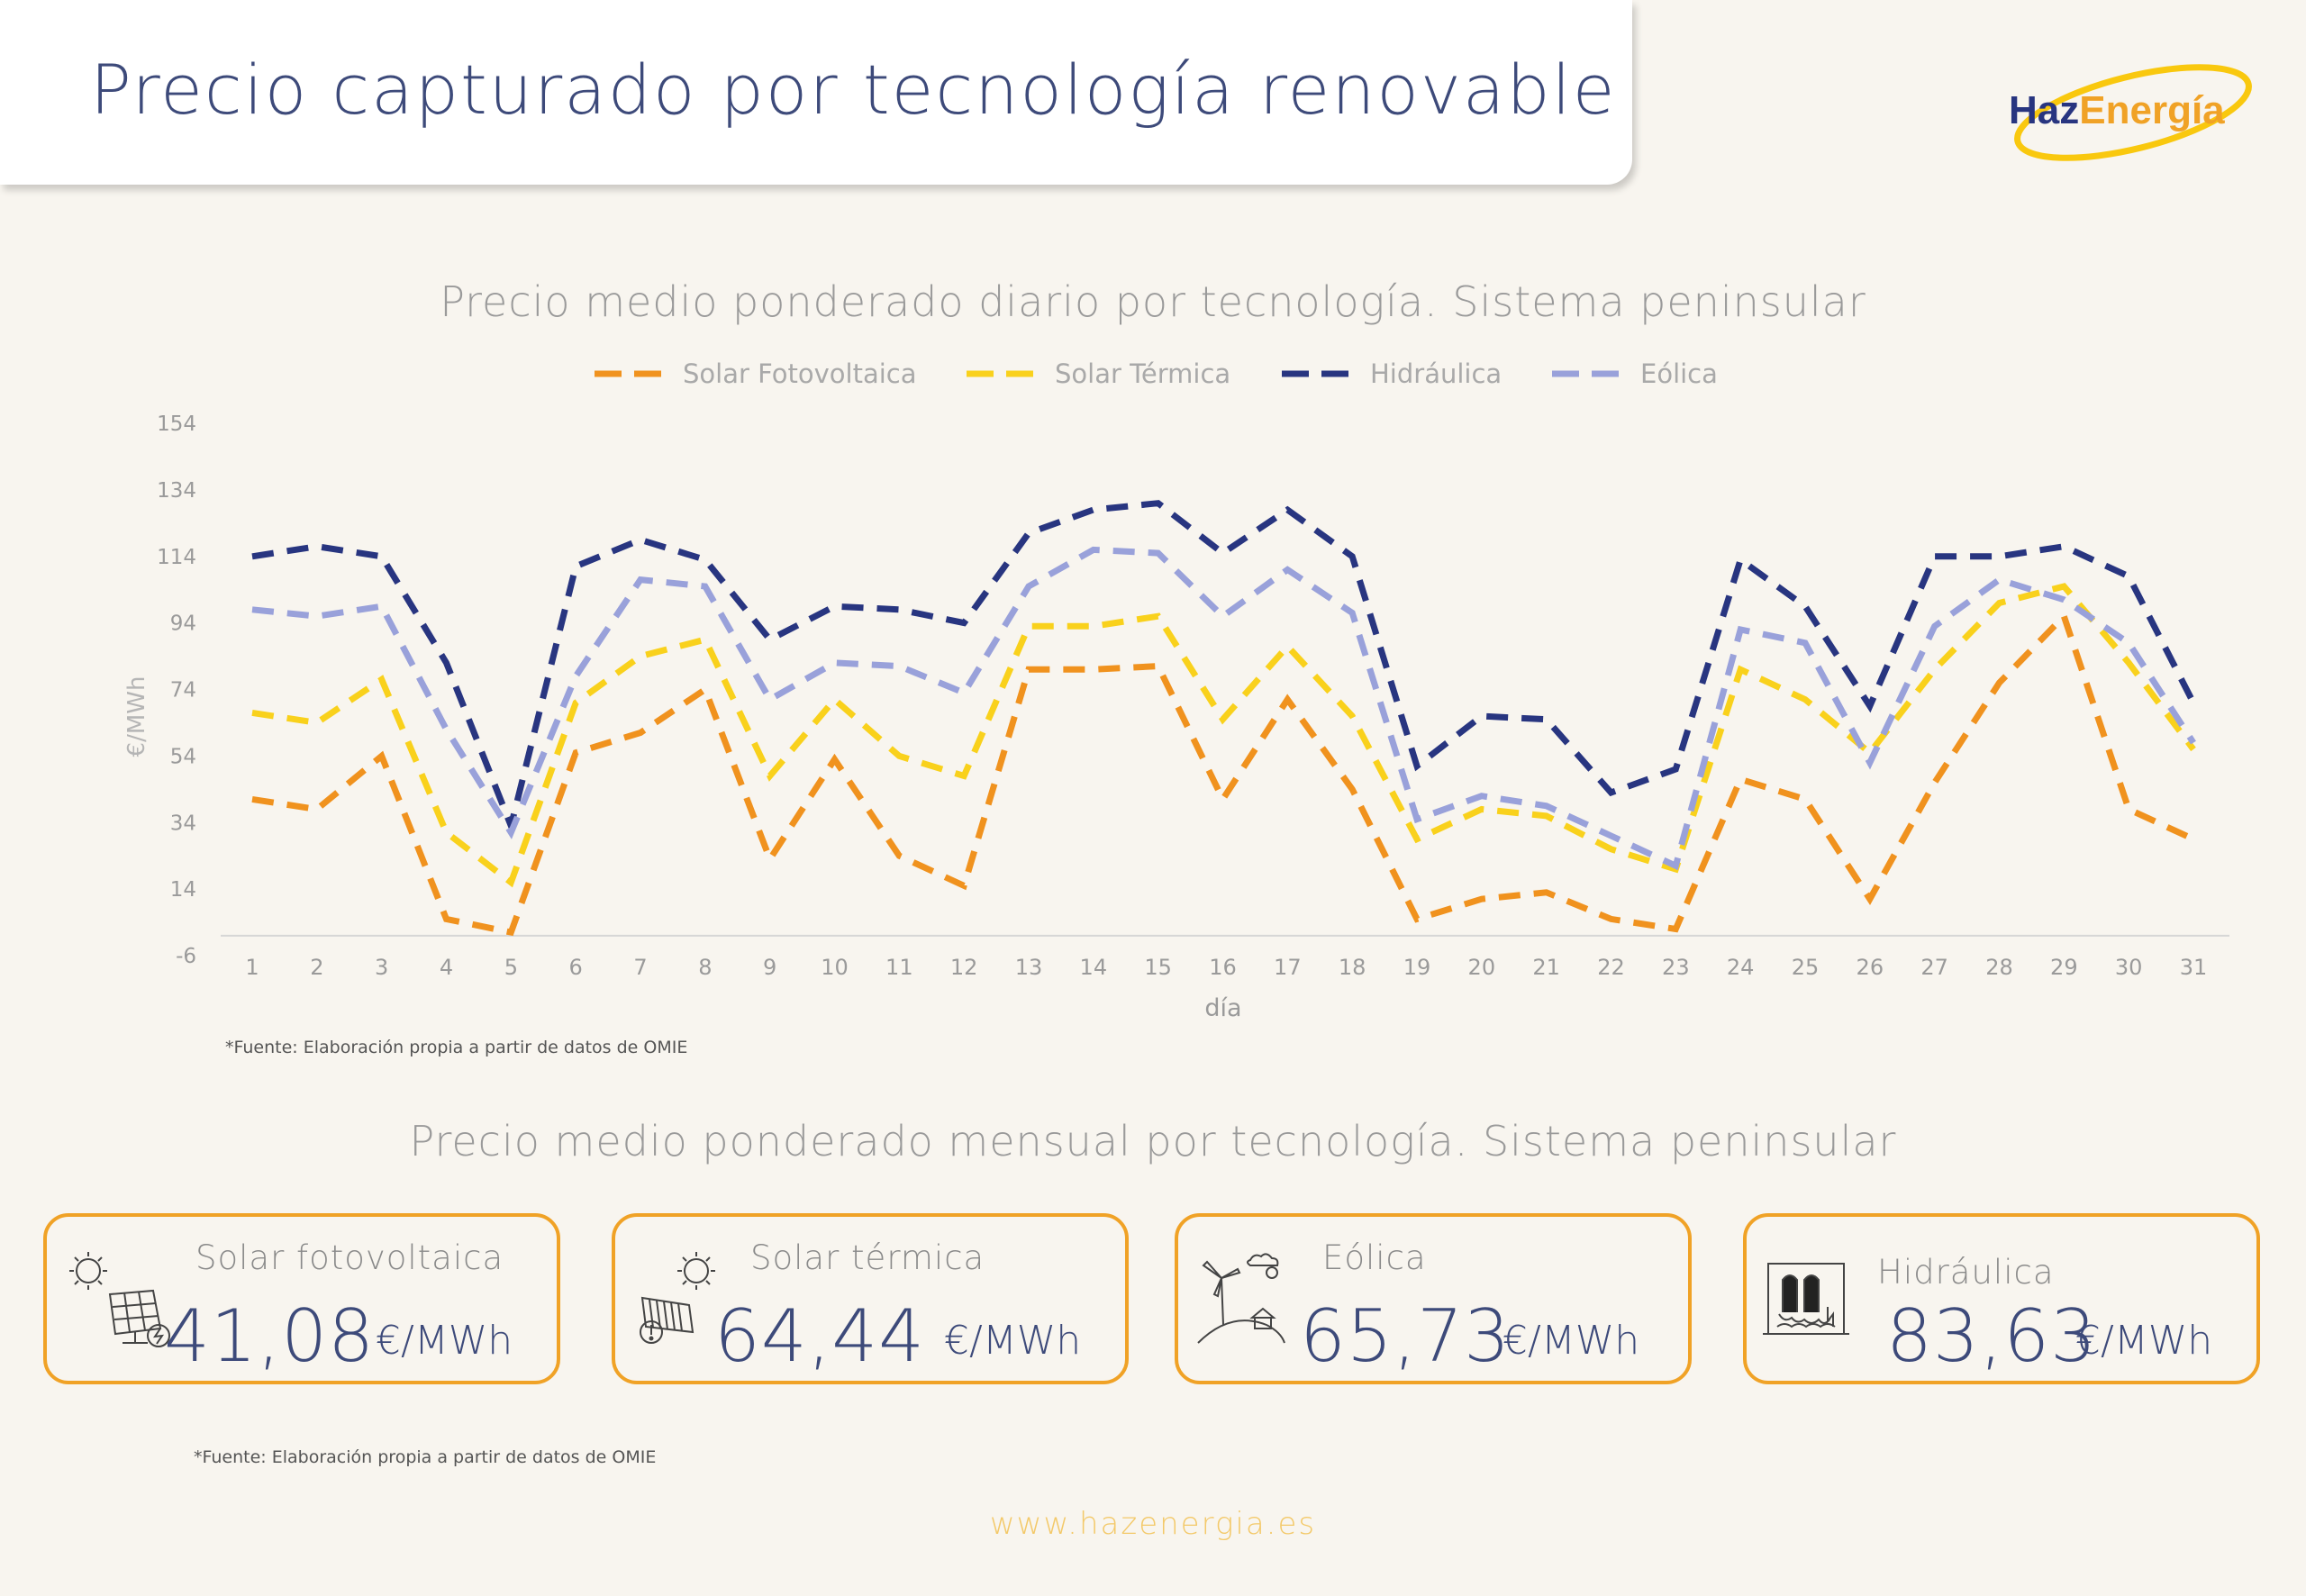 This screenshot has width=2306, height=1596. Describe the element at coordinates (381, 967) in the screenshot. I see `x-tick-label: 3` at that location.